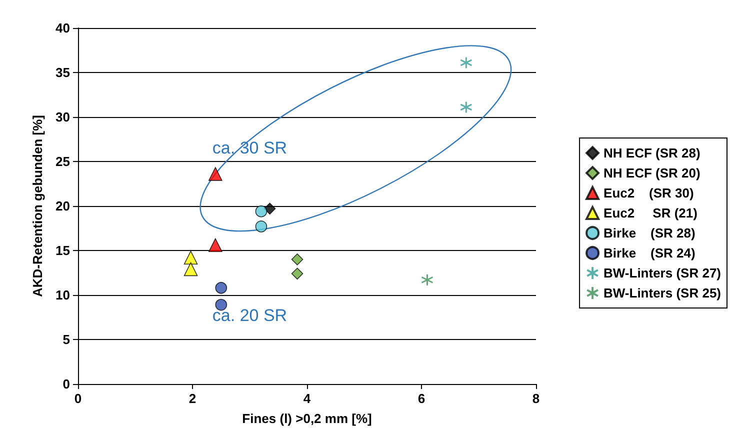 Image resolution: width=739 pixels, height=446 pixels. What do you see at coordinates (649, 193) in the screenshot?
I see `legend-label: Euc2 (SR 30)` at bounding box center [649, 193].